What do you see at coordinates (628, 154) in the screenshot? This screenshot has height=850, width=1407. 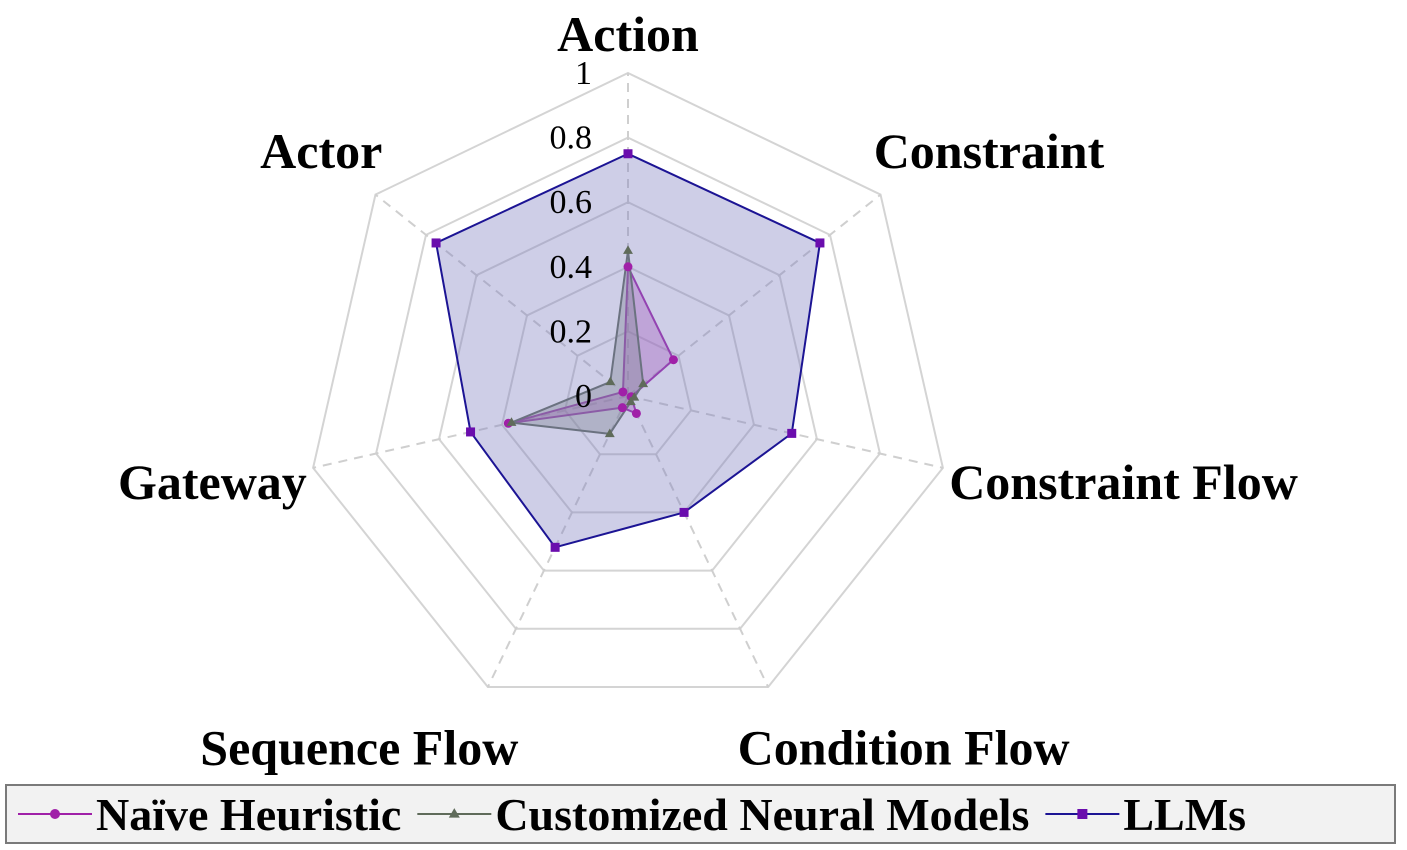 I see `data-point-llms-action` at bounding box center [628, 154].